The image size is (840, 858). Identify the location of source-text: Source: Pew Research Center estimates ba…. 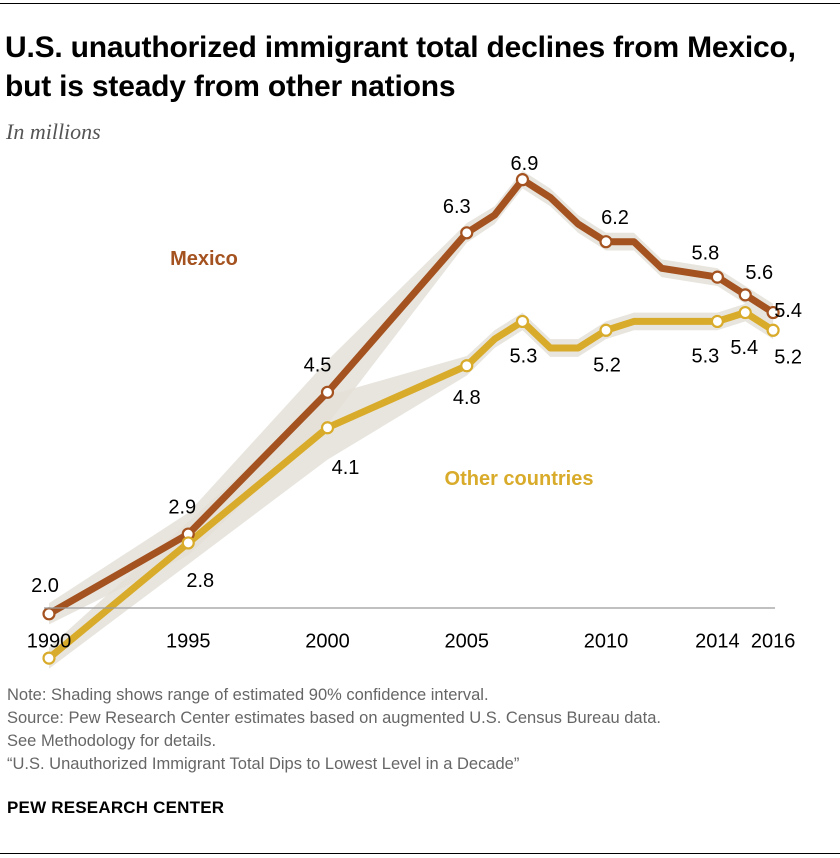
(334, 718).